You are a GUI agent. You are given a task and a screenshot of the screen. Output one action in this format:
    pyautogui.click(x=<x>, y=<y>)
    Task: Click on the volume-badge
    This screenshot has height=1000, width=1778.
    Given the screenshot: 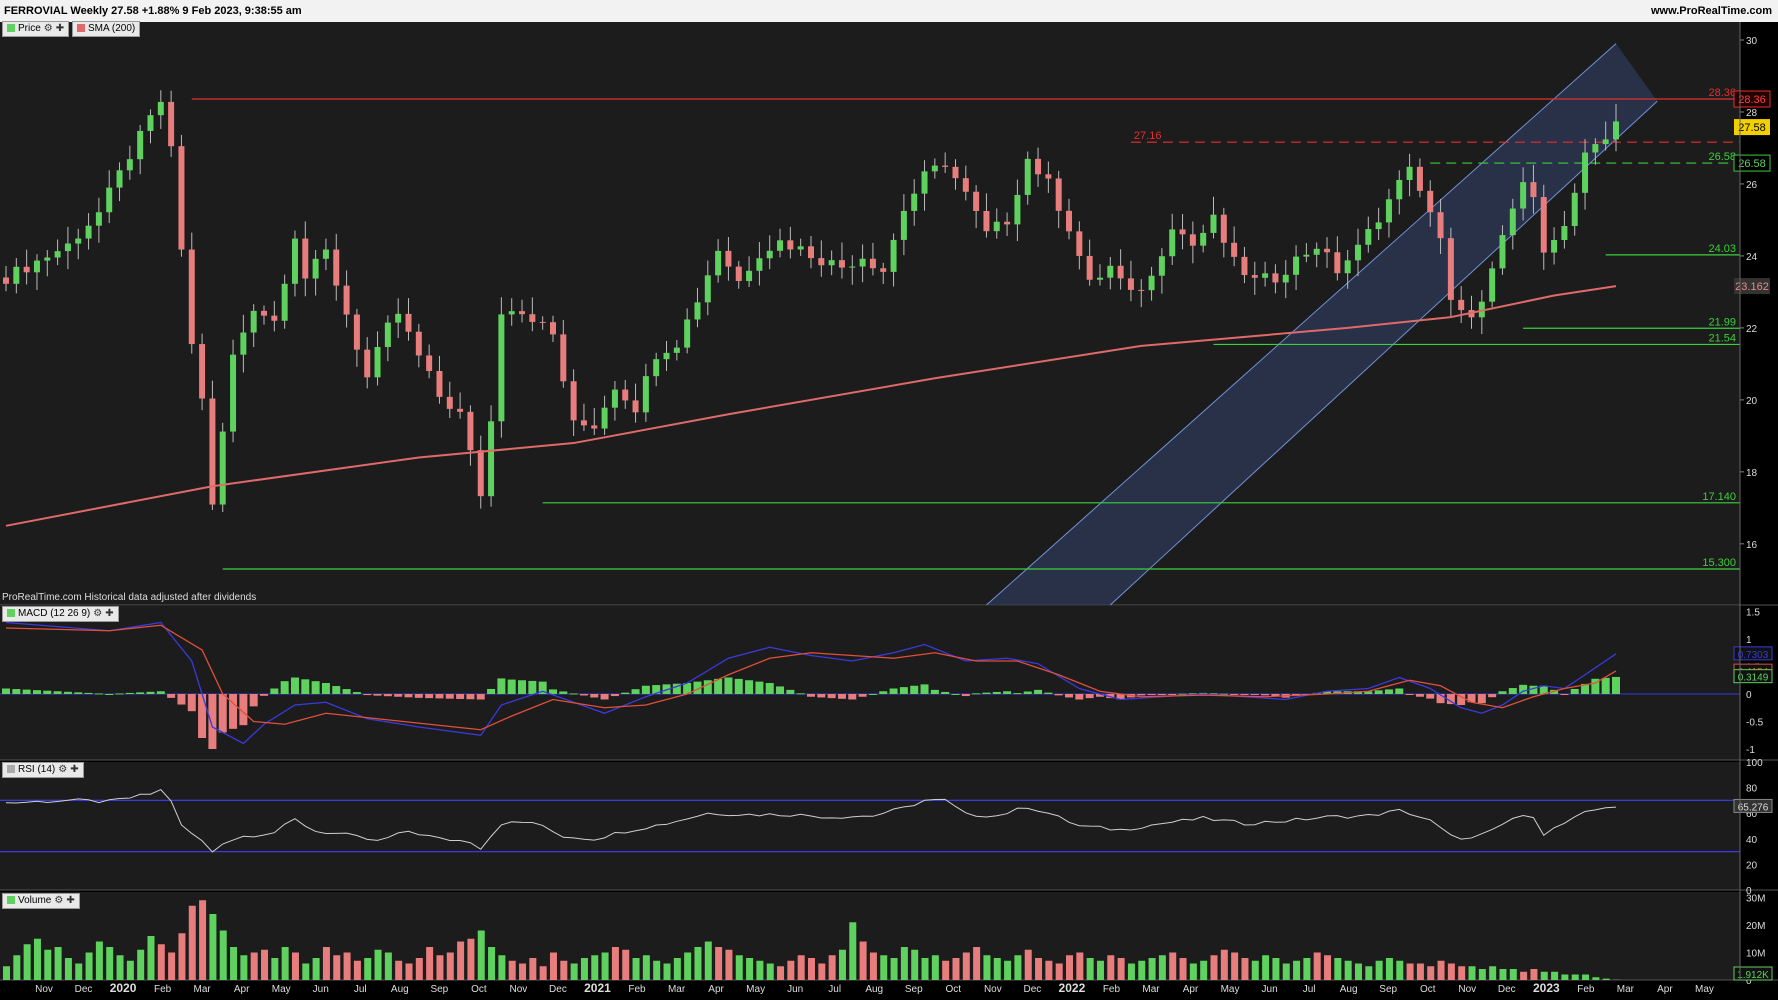 What is the action you would take?
    pyautogui.click(x=1753, y=973)
    